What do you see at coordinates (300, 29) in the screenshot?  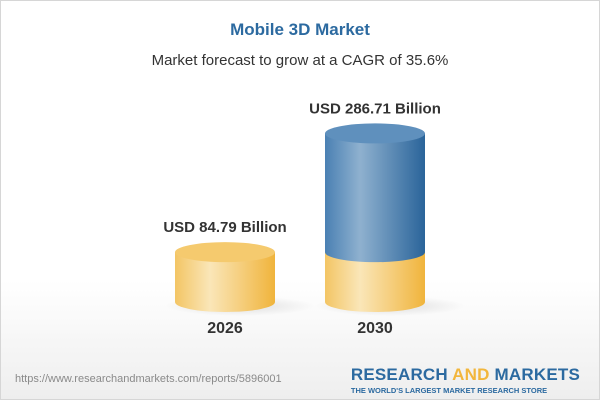 I see `chart-title: Mobile 3D Market` at bounding box center [300, 29].